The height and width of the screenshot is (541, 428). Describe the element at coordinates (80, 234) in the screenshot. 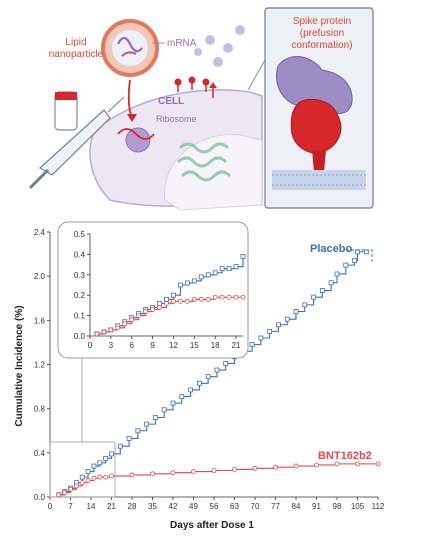

I see `inset-y-tick-label: 0.5` at that location.